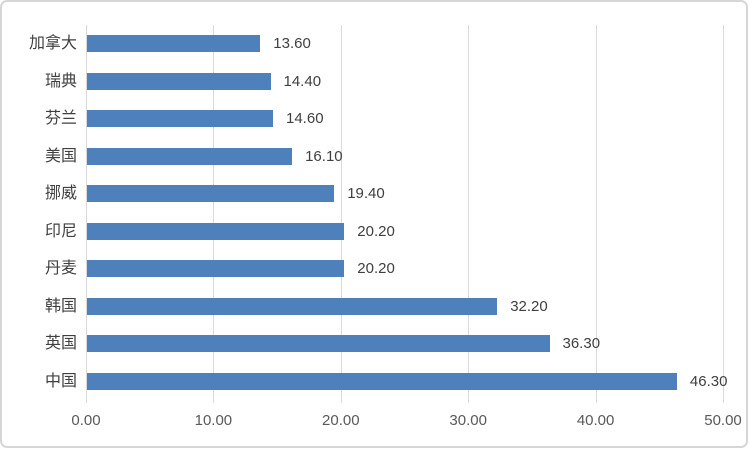 The width and height of the screenshot is (752, 452). I want to click on x-axis-tick-label: 0.00, so click(86, 420).